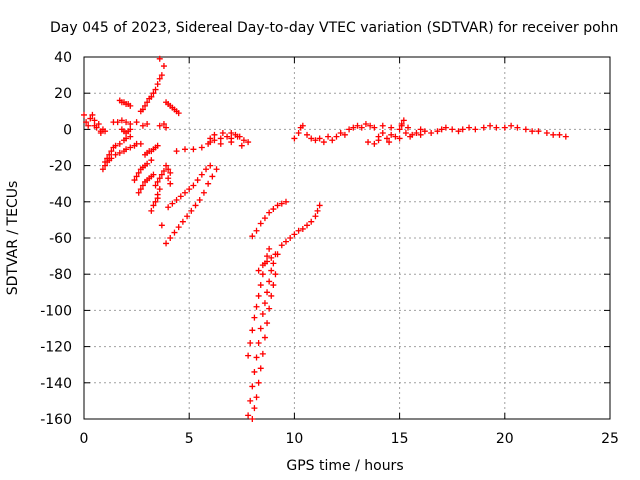 Image resolution: width=640 pixels, height=480 pixels. I want to click on y-tick-label: -60, so click(60, 239).